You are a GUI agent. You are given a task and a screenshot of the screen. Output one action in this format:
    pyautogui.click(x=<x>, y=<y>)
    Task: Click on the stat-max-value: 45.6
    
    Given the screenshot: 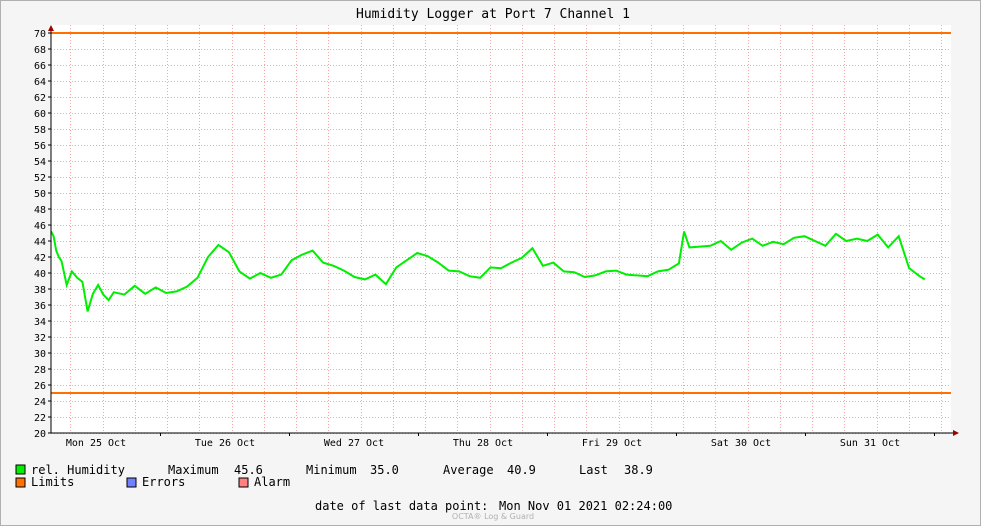 What is the action you would take?
    pyautogui.click(x=248, y=470)
    